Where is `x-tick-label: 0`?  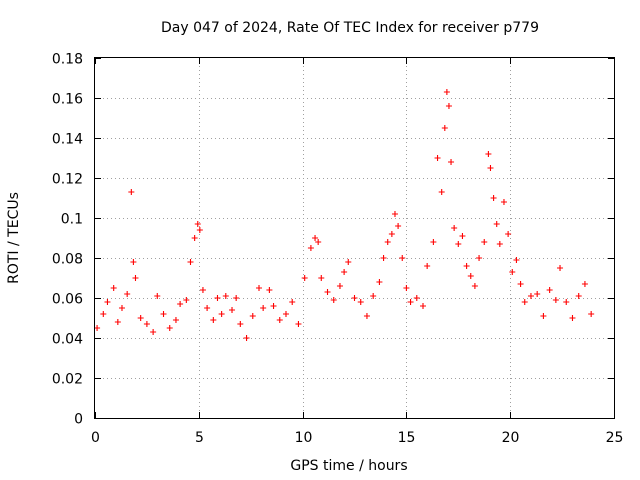
x-tick-label: 0 is located at coordinates (95, 438).